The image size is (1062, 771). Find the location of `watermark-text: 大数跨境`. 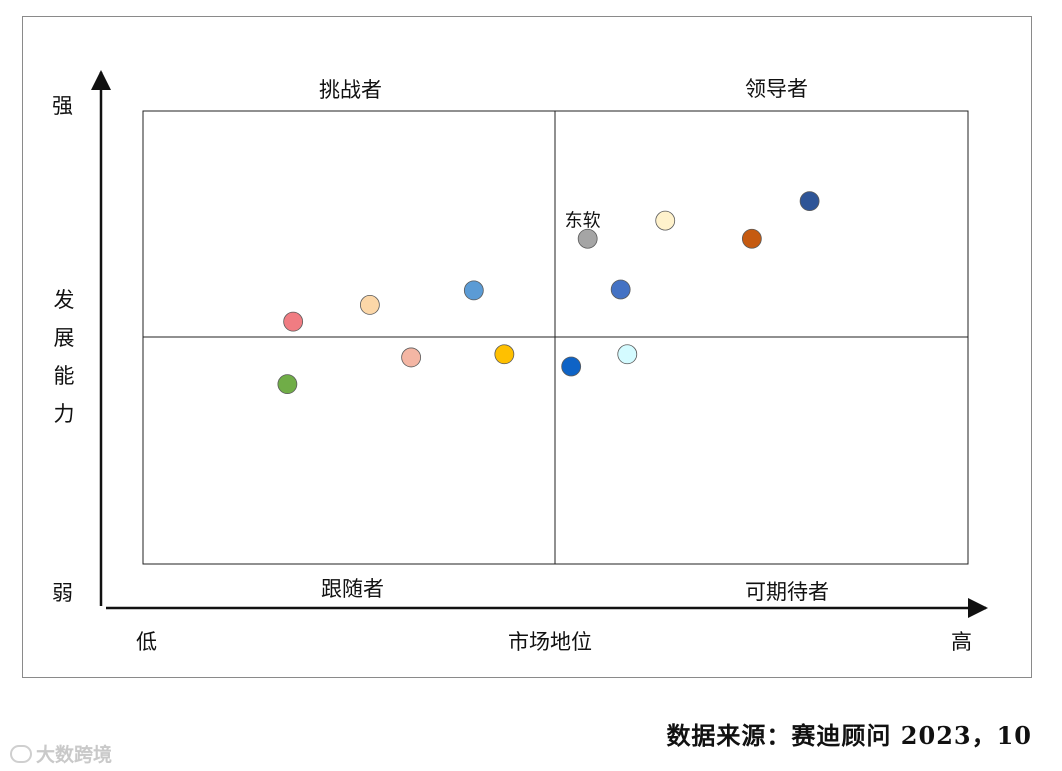

watermark-text: 大数跨境 is located at coordinates (74, 755).